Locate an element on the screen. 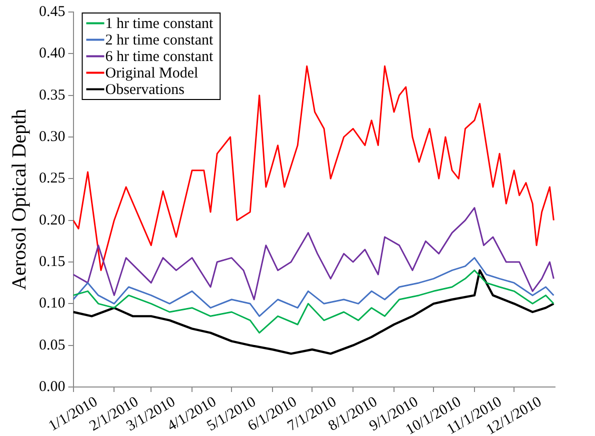 The height and width of the screenshot is (436, 595). y-tick-label: 0.30 is located at coordinates (52, 136).